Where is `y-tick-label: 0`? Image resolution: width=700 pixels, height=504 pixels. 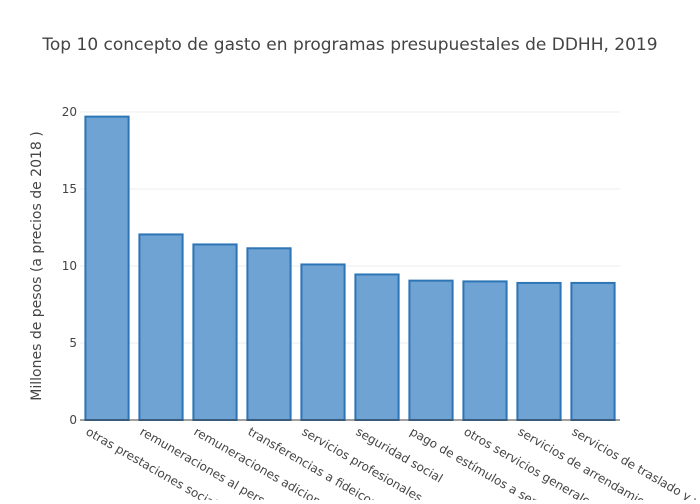 y-tick-label: 0 is located at coordinates (73, 420).